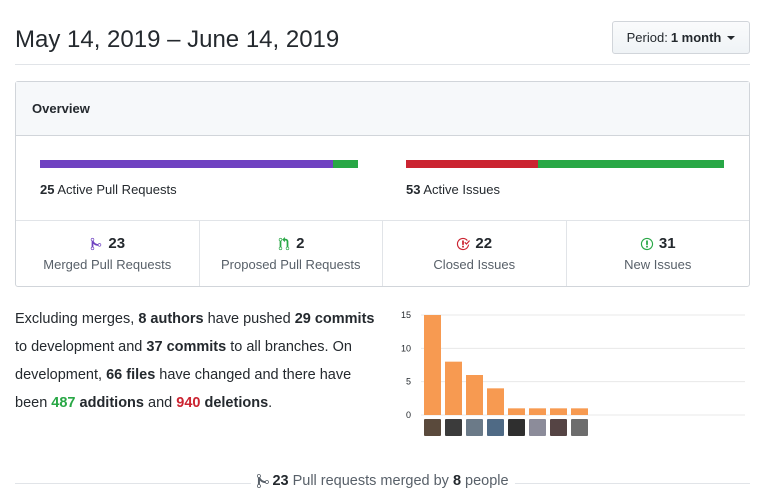 The width and height of the screenshot is (770, 501). I want to click on y-tick-label: 10, so click(406, 348).